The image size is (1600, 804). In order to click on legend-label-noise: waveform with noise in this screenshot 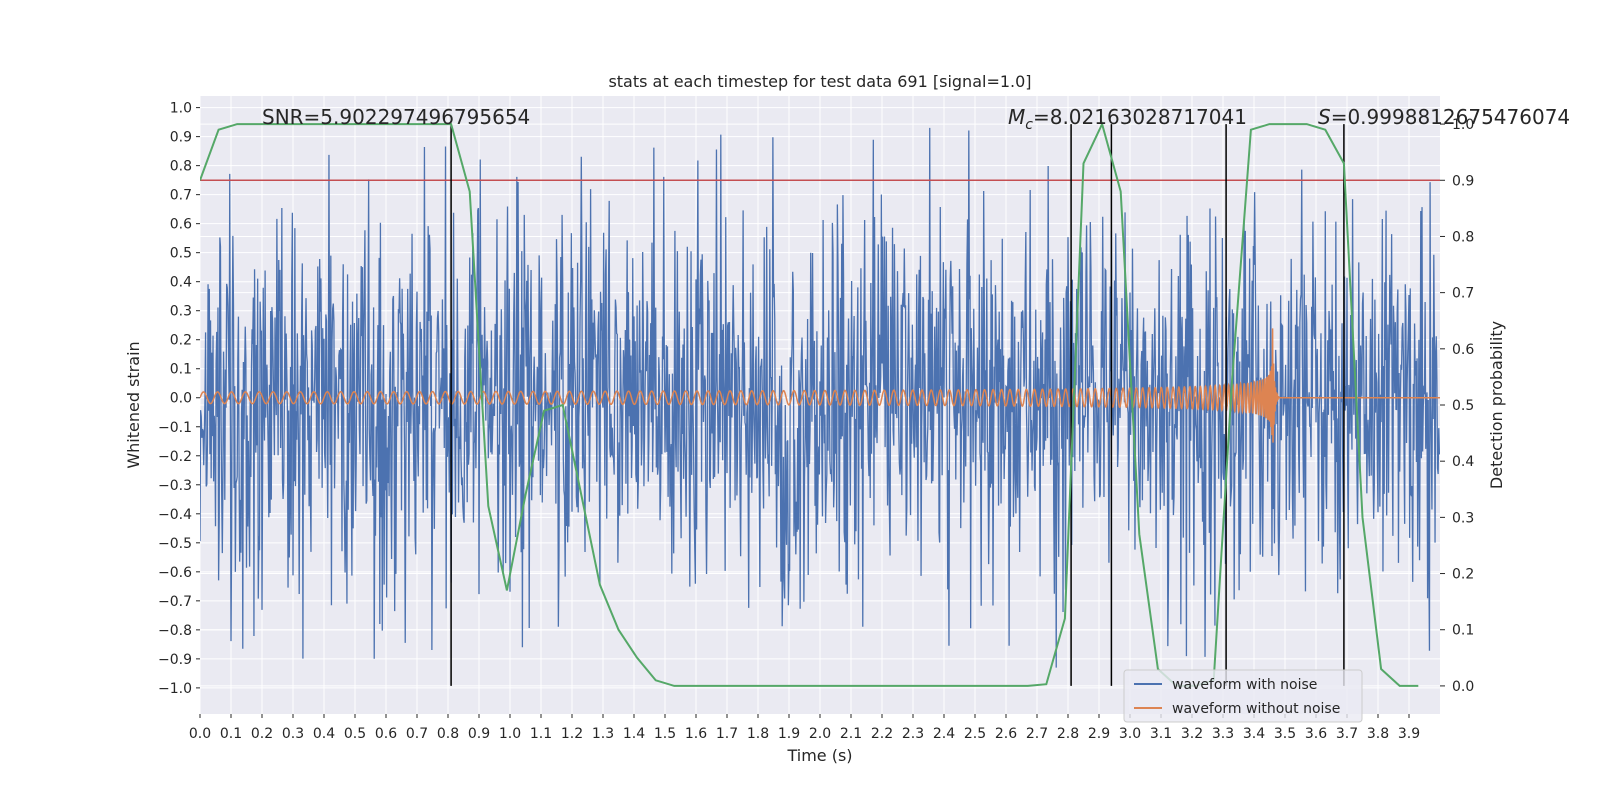, I will do `click(1244, 685)`.